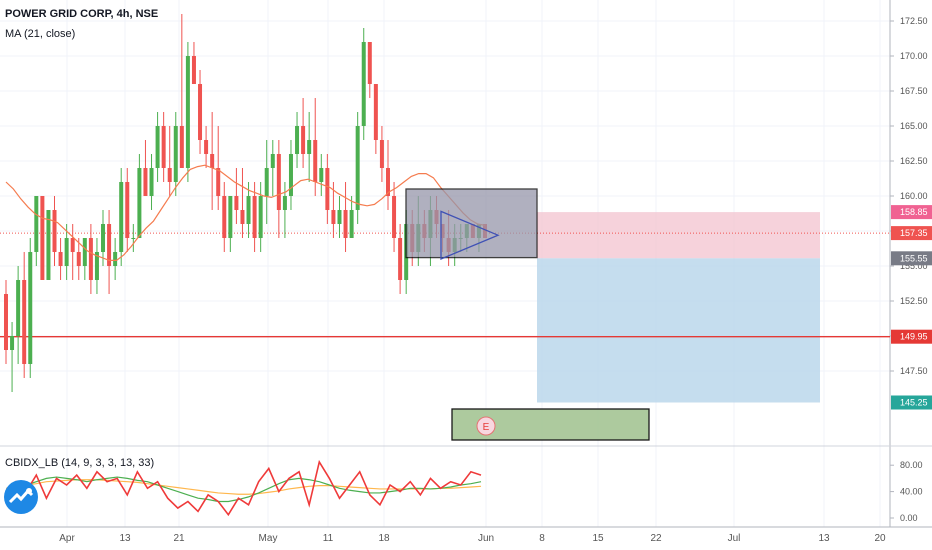 The image size is (932, 550). What do you see at coordinates (40, 34) in the screenshot?
I see `ma-indicator-label: MA (21, close)` at bounding box center [40, 34].